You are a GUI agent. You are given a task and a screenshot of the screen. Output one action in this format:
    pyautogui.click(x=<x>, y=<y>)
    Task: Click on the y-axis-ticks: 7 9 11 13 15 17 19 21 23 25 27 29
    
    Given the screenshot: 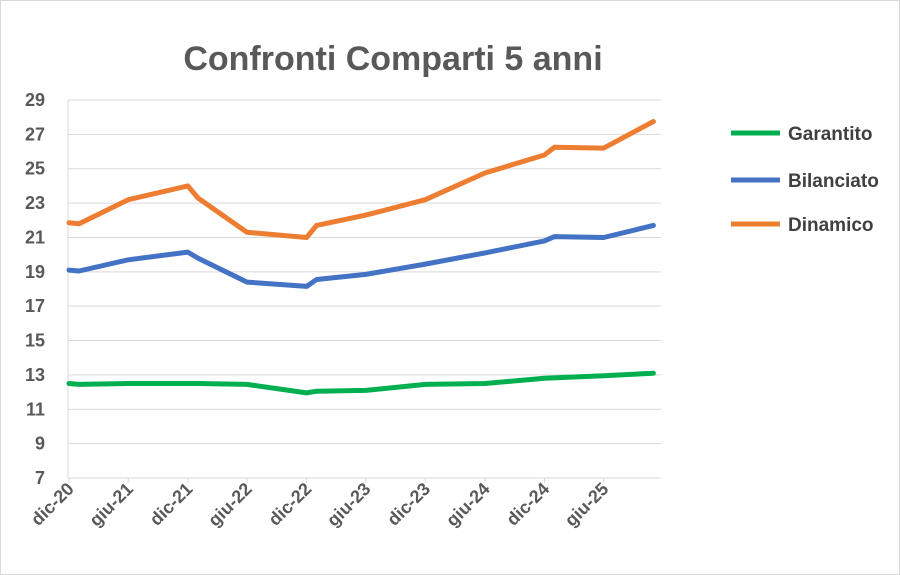 What is the action you would take?
    pyautogui.click(x=35, y=289)
    